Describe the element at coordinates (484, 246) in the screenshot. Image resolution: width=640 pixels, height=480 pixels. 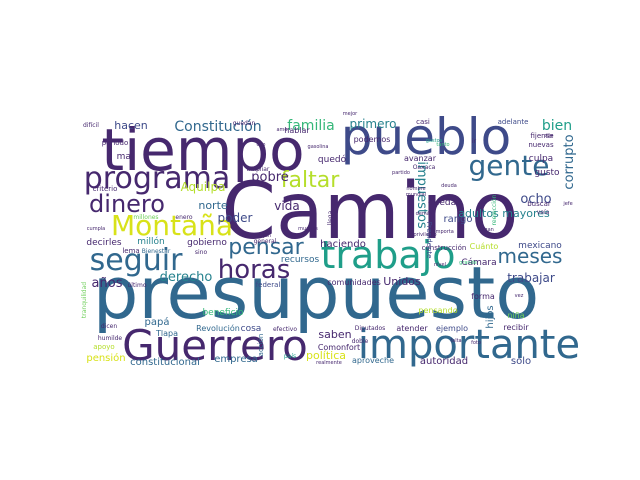
I see `word-cuanto: Cuánto` at that location.